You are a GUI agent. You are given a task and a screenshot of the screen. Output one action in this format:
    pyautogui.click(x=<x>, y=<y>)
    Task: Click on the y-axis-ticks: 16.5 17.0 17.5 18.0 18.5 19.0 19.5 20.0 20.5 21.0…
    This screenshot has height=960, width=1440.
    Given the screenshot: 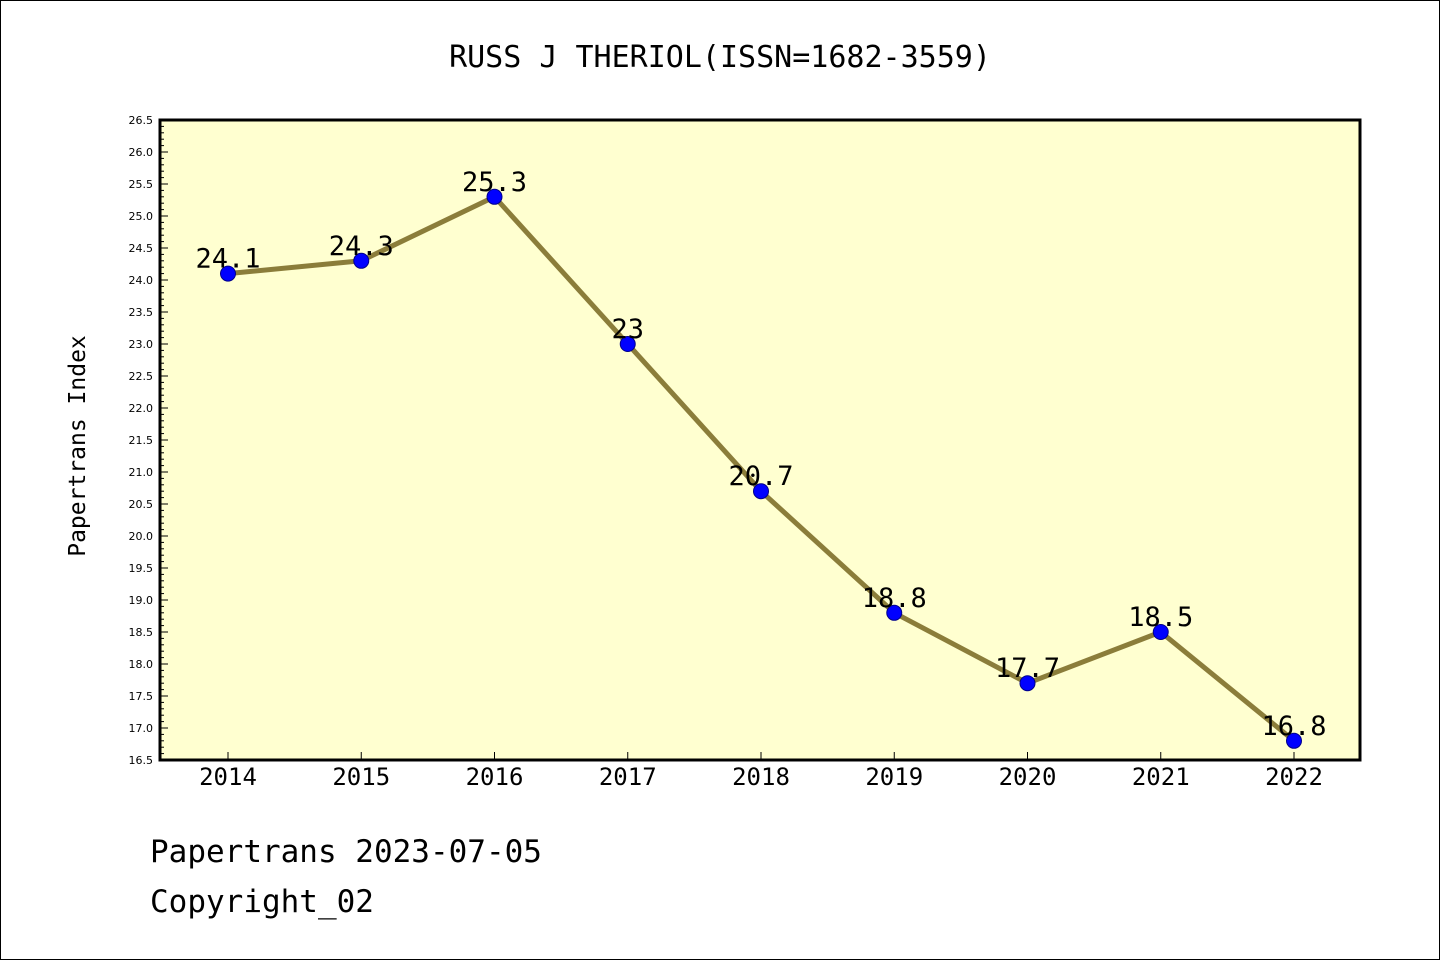 What is the action you would take?
    pyautogui.click(x=148, y=440)
    